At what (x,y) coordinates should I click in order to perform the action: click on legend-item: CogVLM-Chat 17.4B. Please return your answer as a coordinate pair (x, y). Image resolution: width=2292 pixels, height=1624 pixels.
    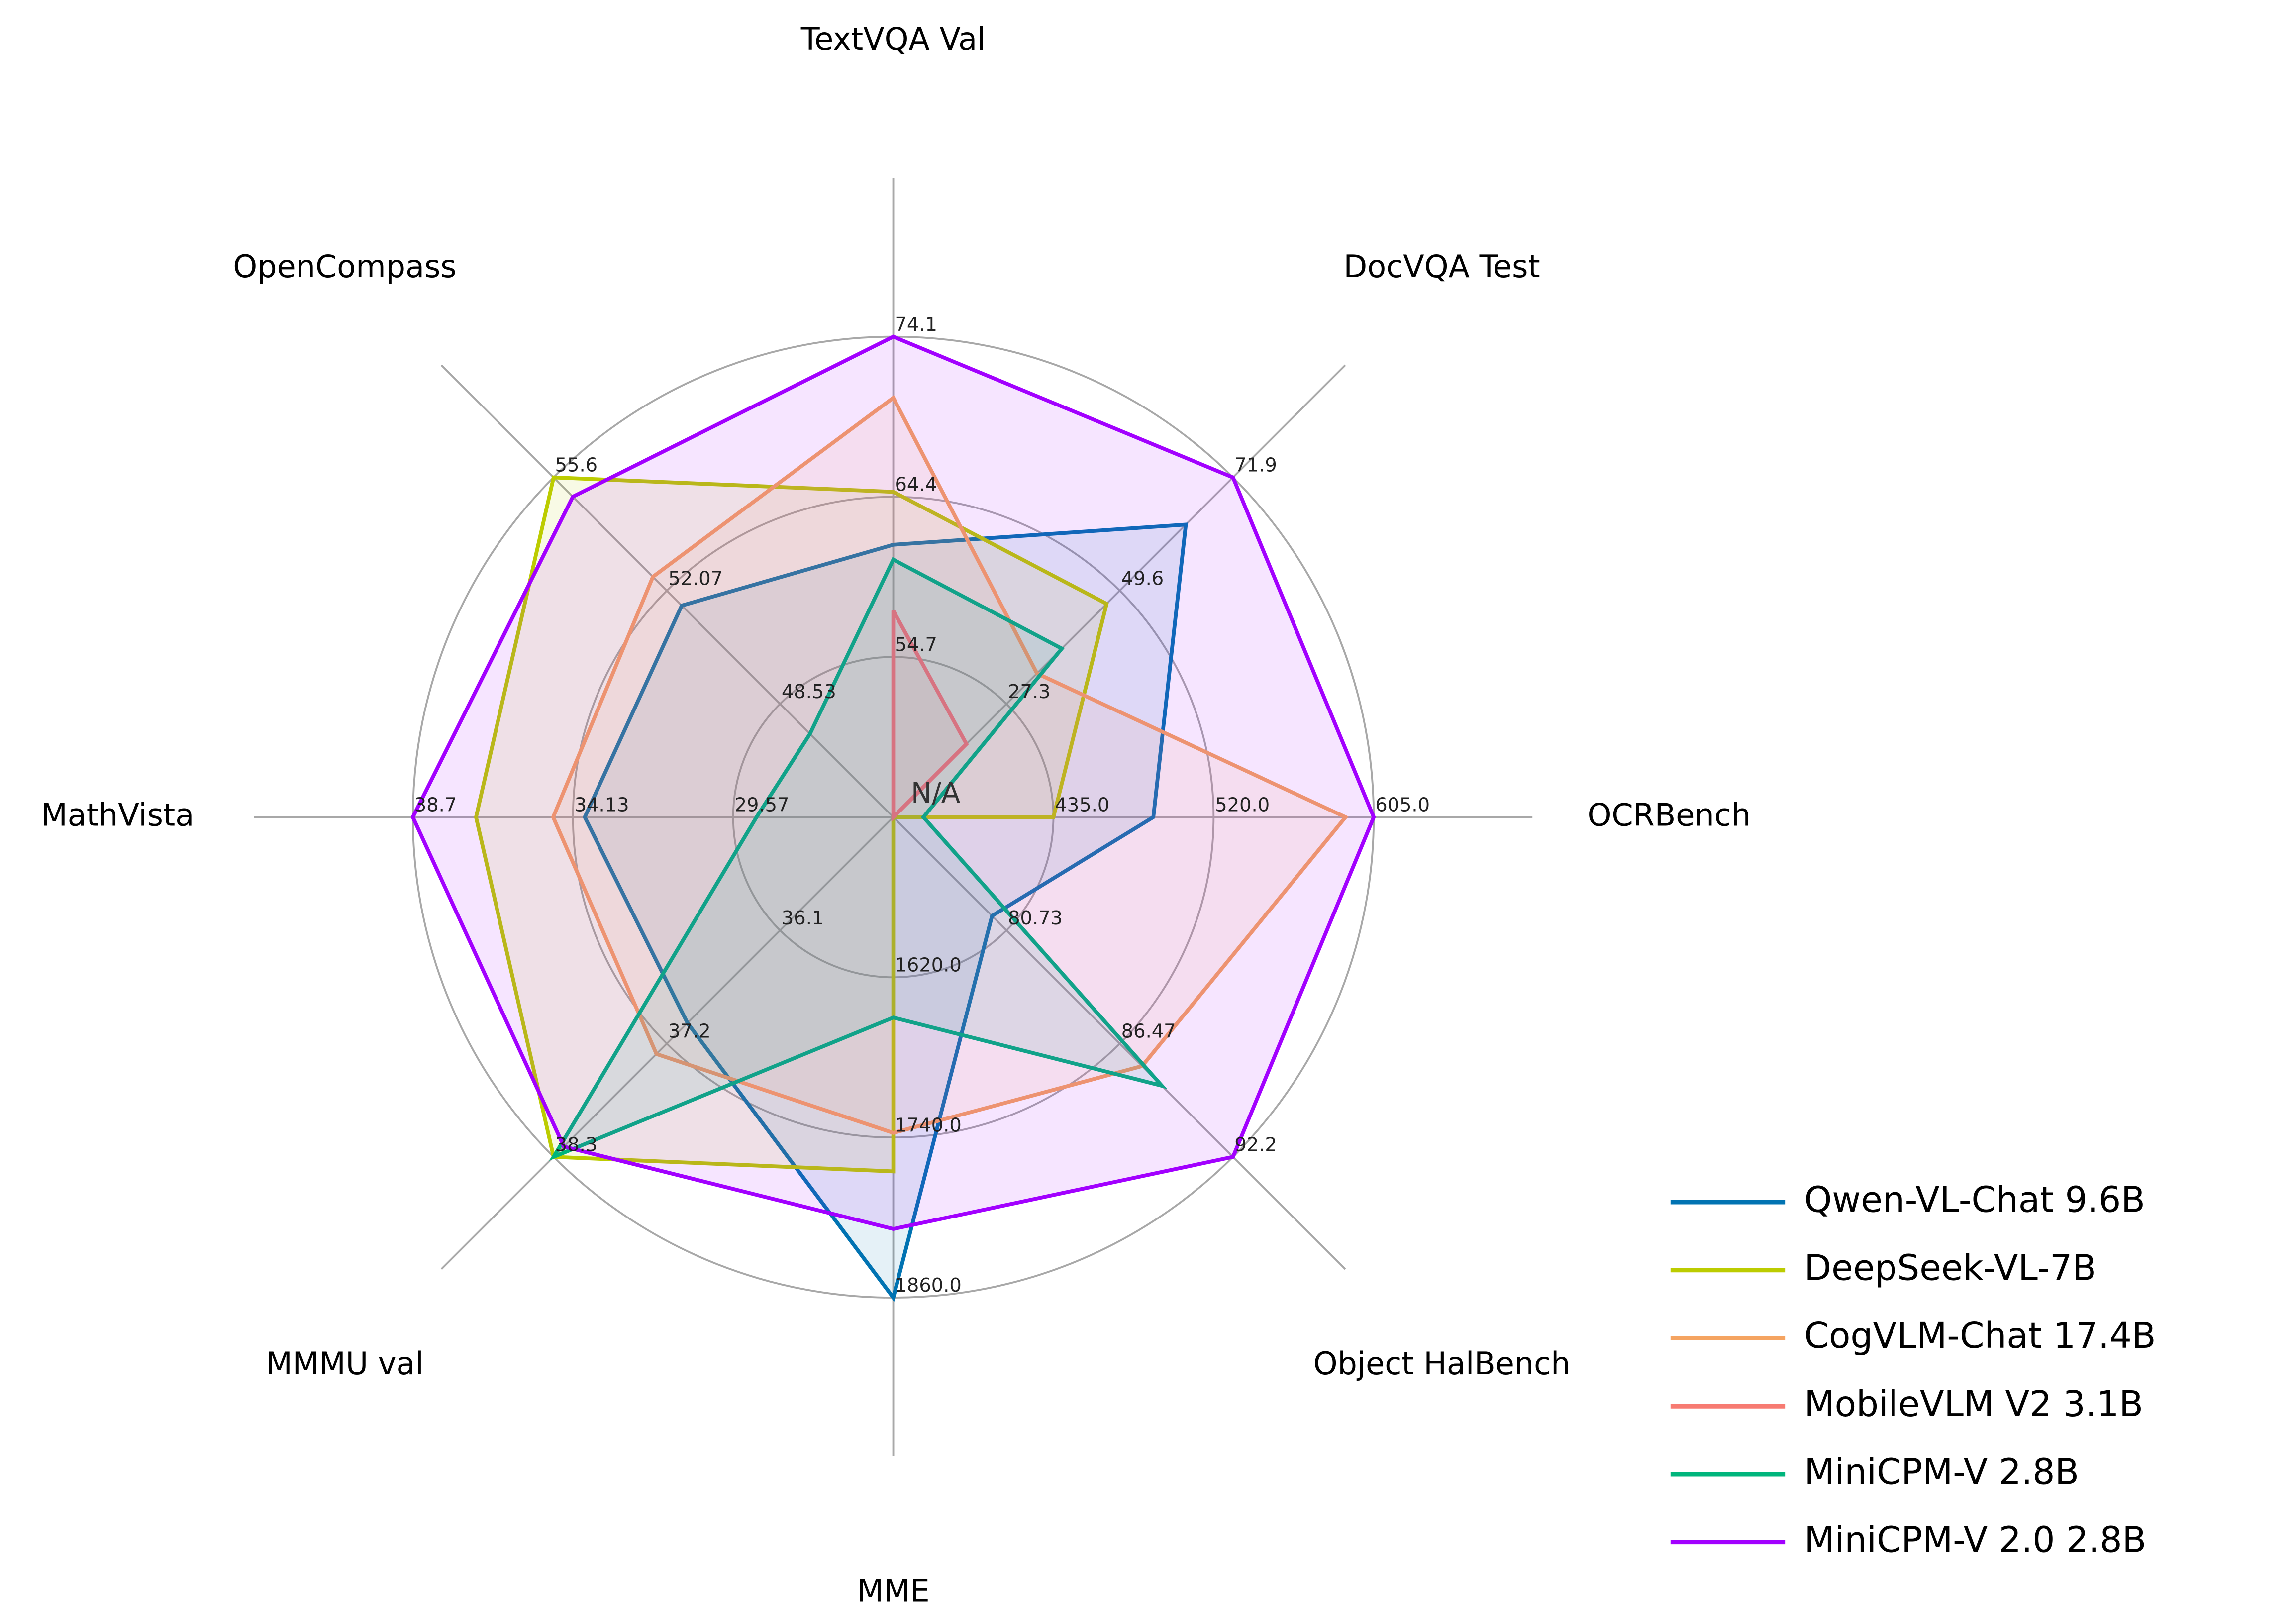
    Looking at the image, I should click on (1913, 1336).